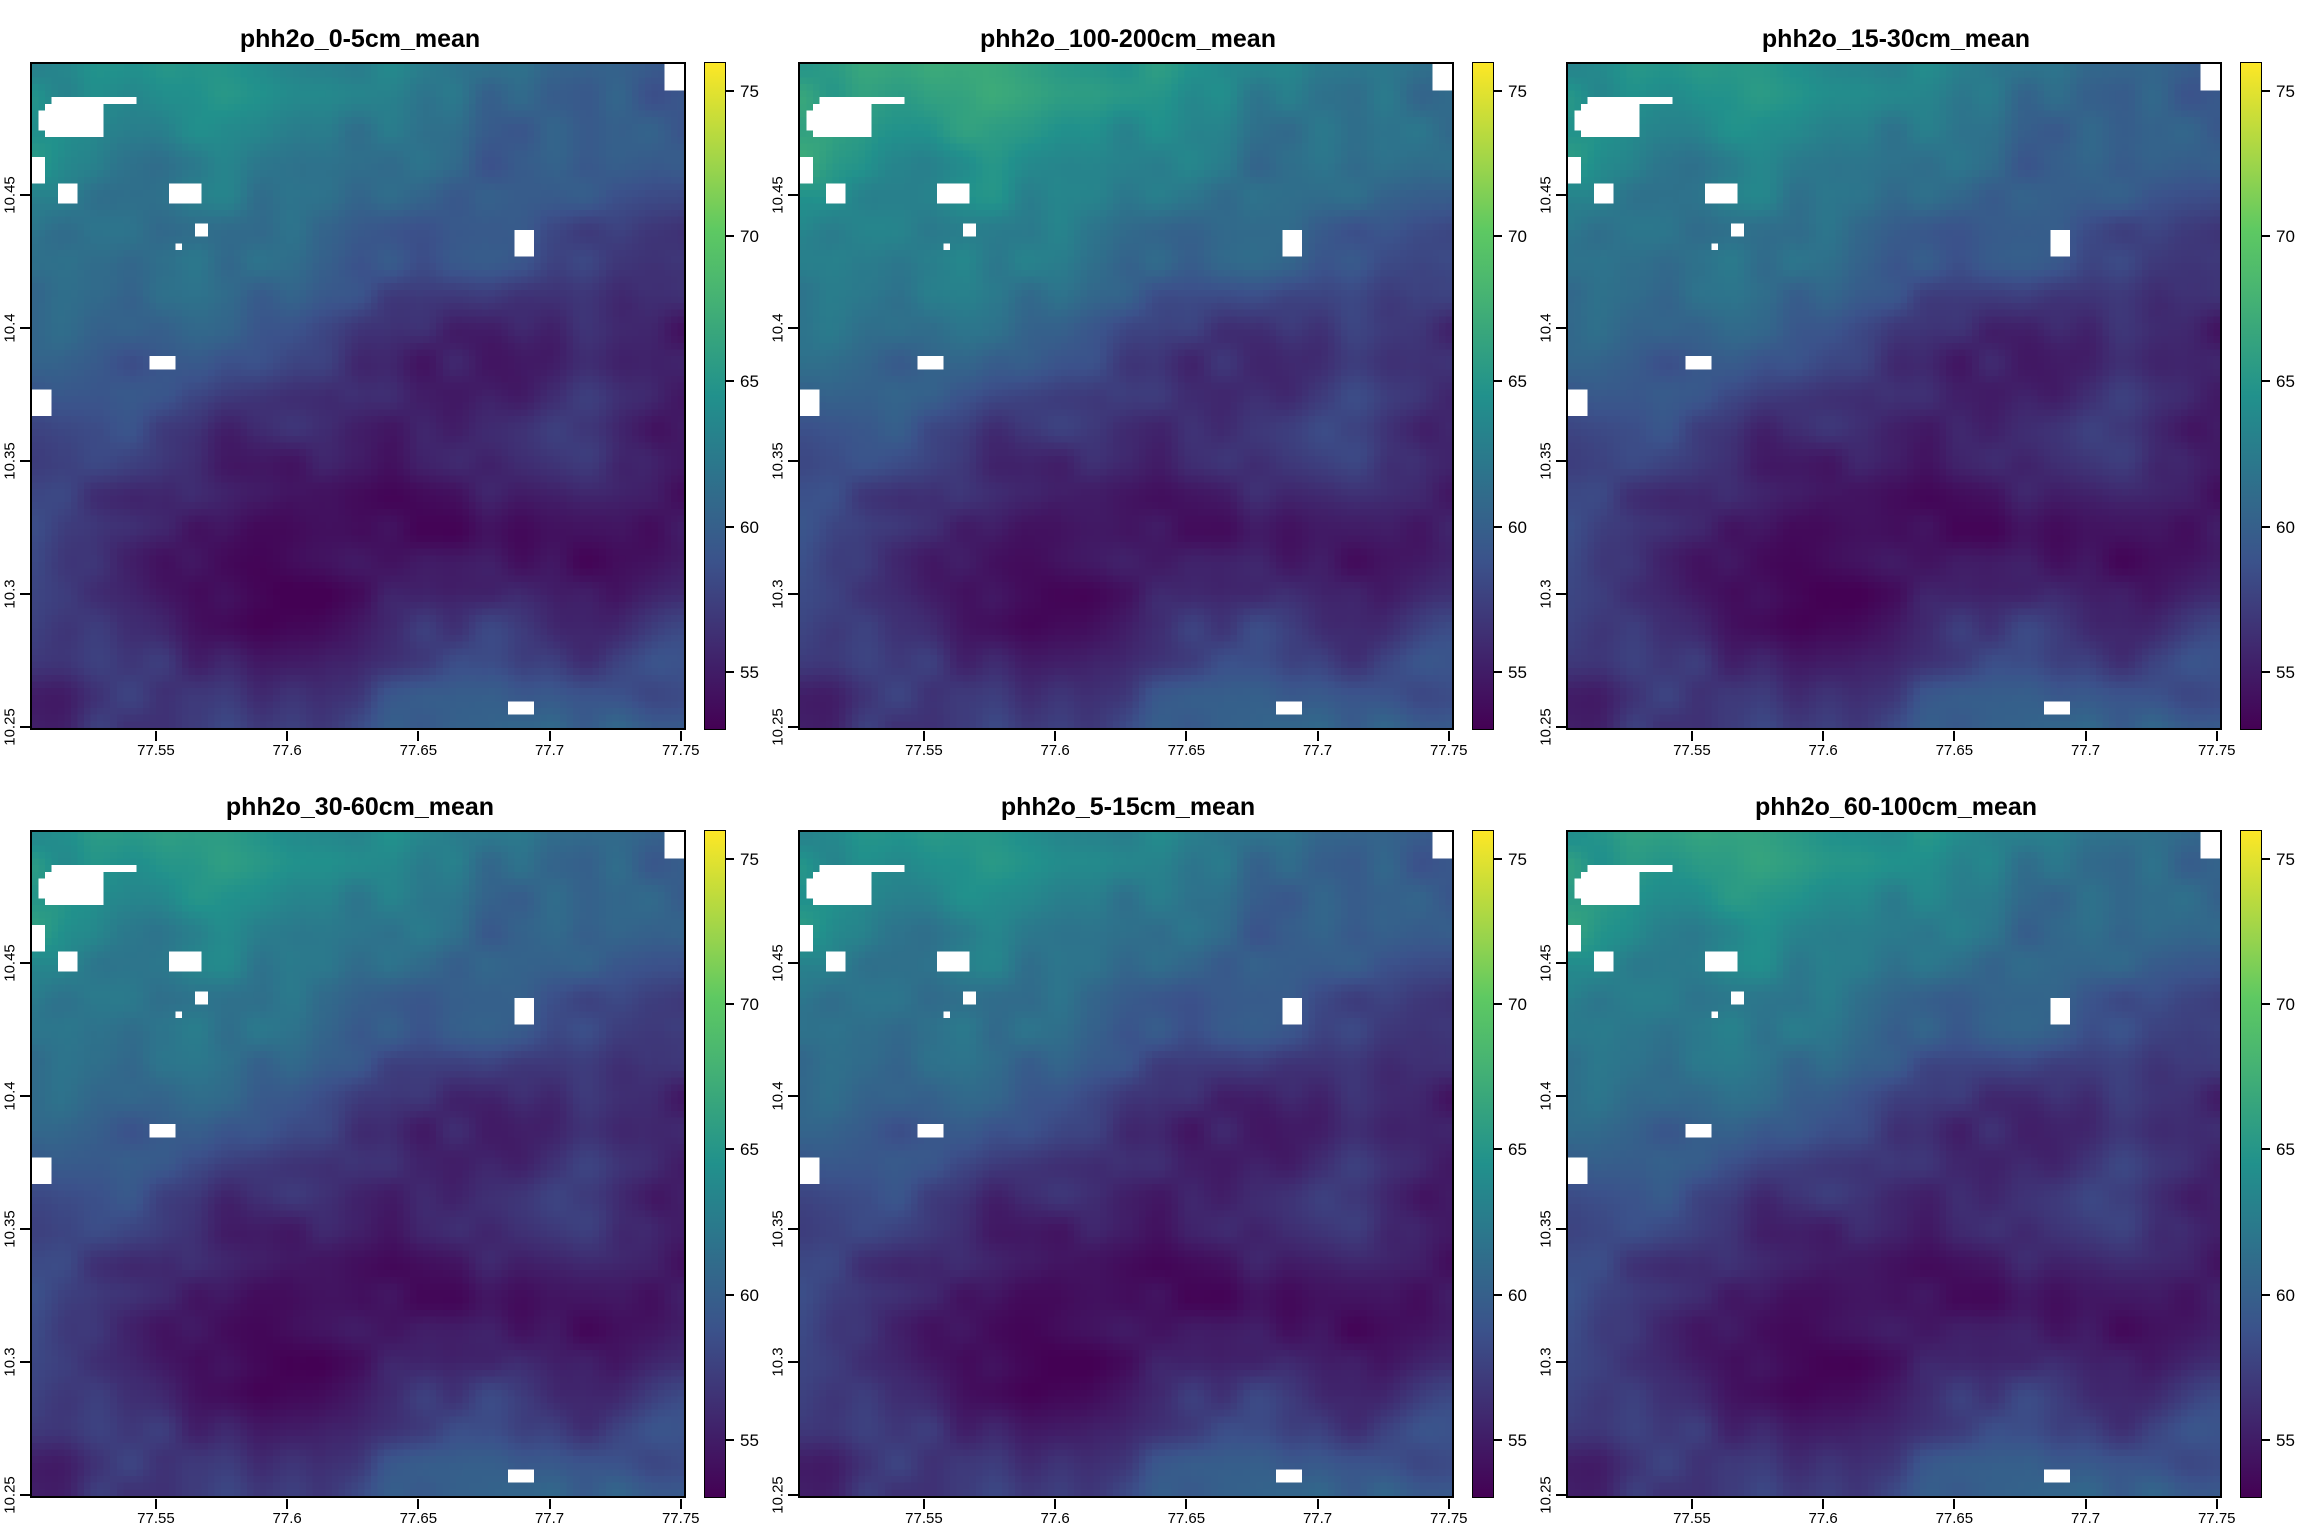 The height and width of the screenshot is (1536, 2304). What do you see at coordinates (1954, 751) in the screenshot?
I see `x-axis-label: 77.65` at bounding box center [1954, 751].